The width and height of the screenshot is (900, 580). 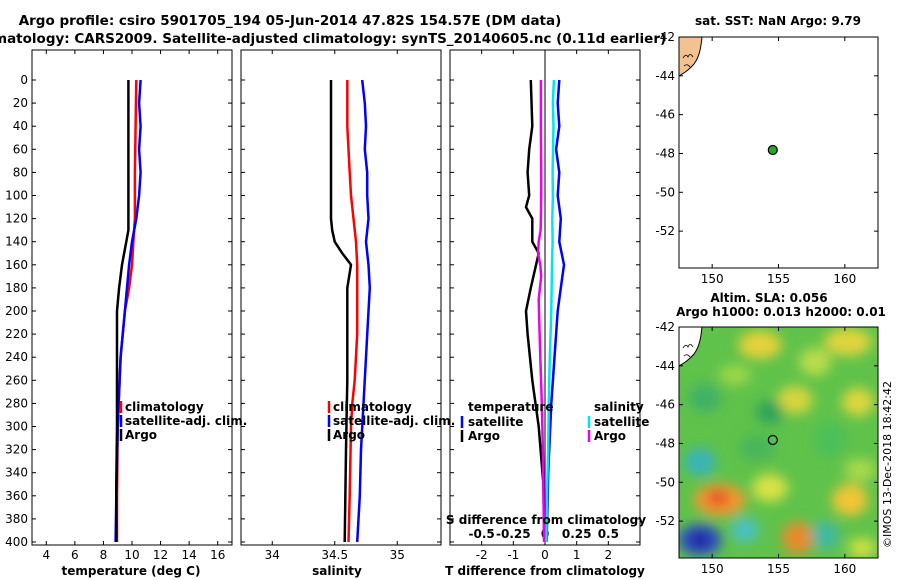 What do you see at coordinates (665, 192) in the screenshot?
I see `sst-map-y-tick-label: -50` at bounding box center [665, 192].